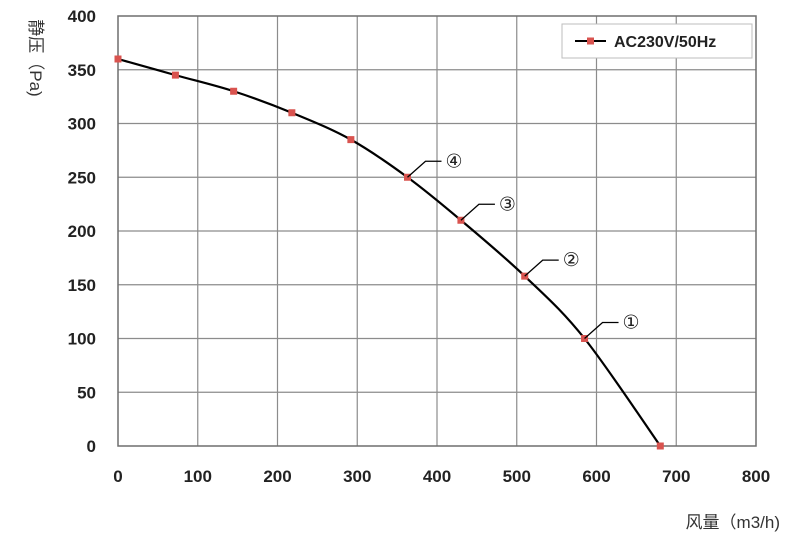 This screenshot has width=800, height=547. Describe the element at coordinates (453, 161) in the screenshot. I see `annotation-label: ④` at that location.